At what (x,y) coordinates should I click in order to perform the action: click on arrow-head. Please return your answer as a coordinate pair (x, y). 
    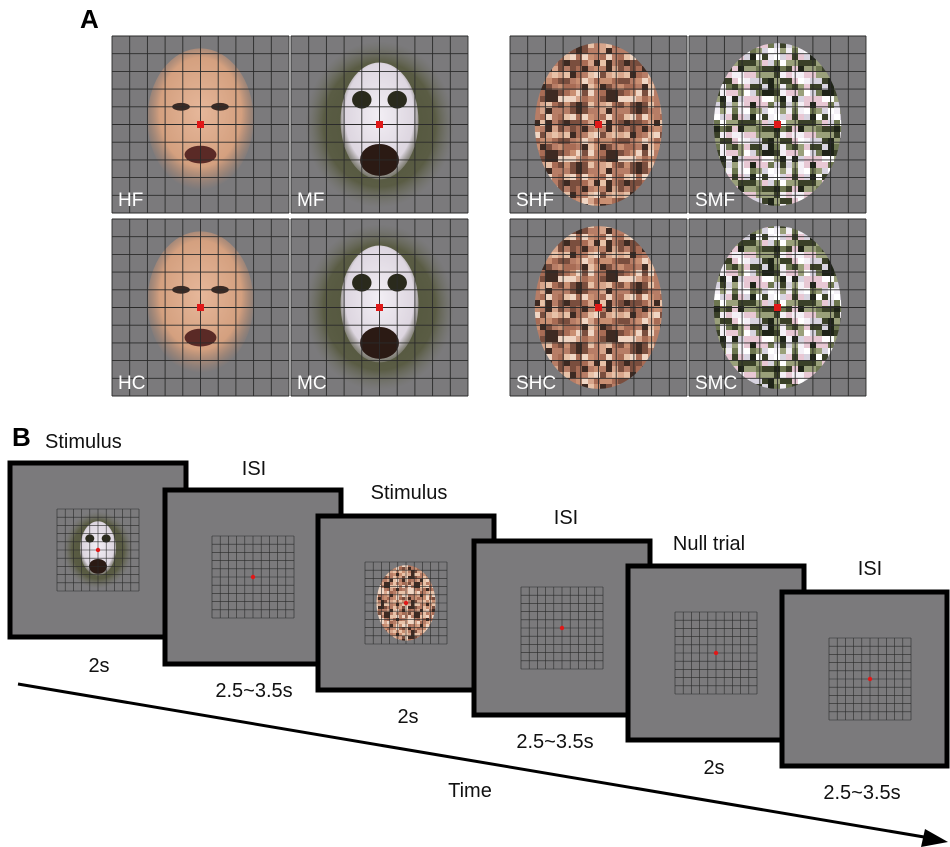
    Looking at the image, I should click on (934, 838).